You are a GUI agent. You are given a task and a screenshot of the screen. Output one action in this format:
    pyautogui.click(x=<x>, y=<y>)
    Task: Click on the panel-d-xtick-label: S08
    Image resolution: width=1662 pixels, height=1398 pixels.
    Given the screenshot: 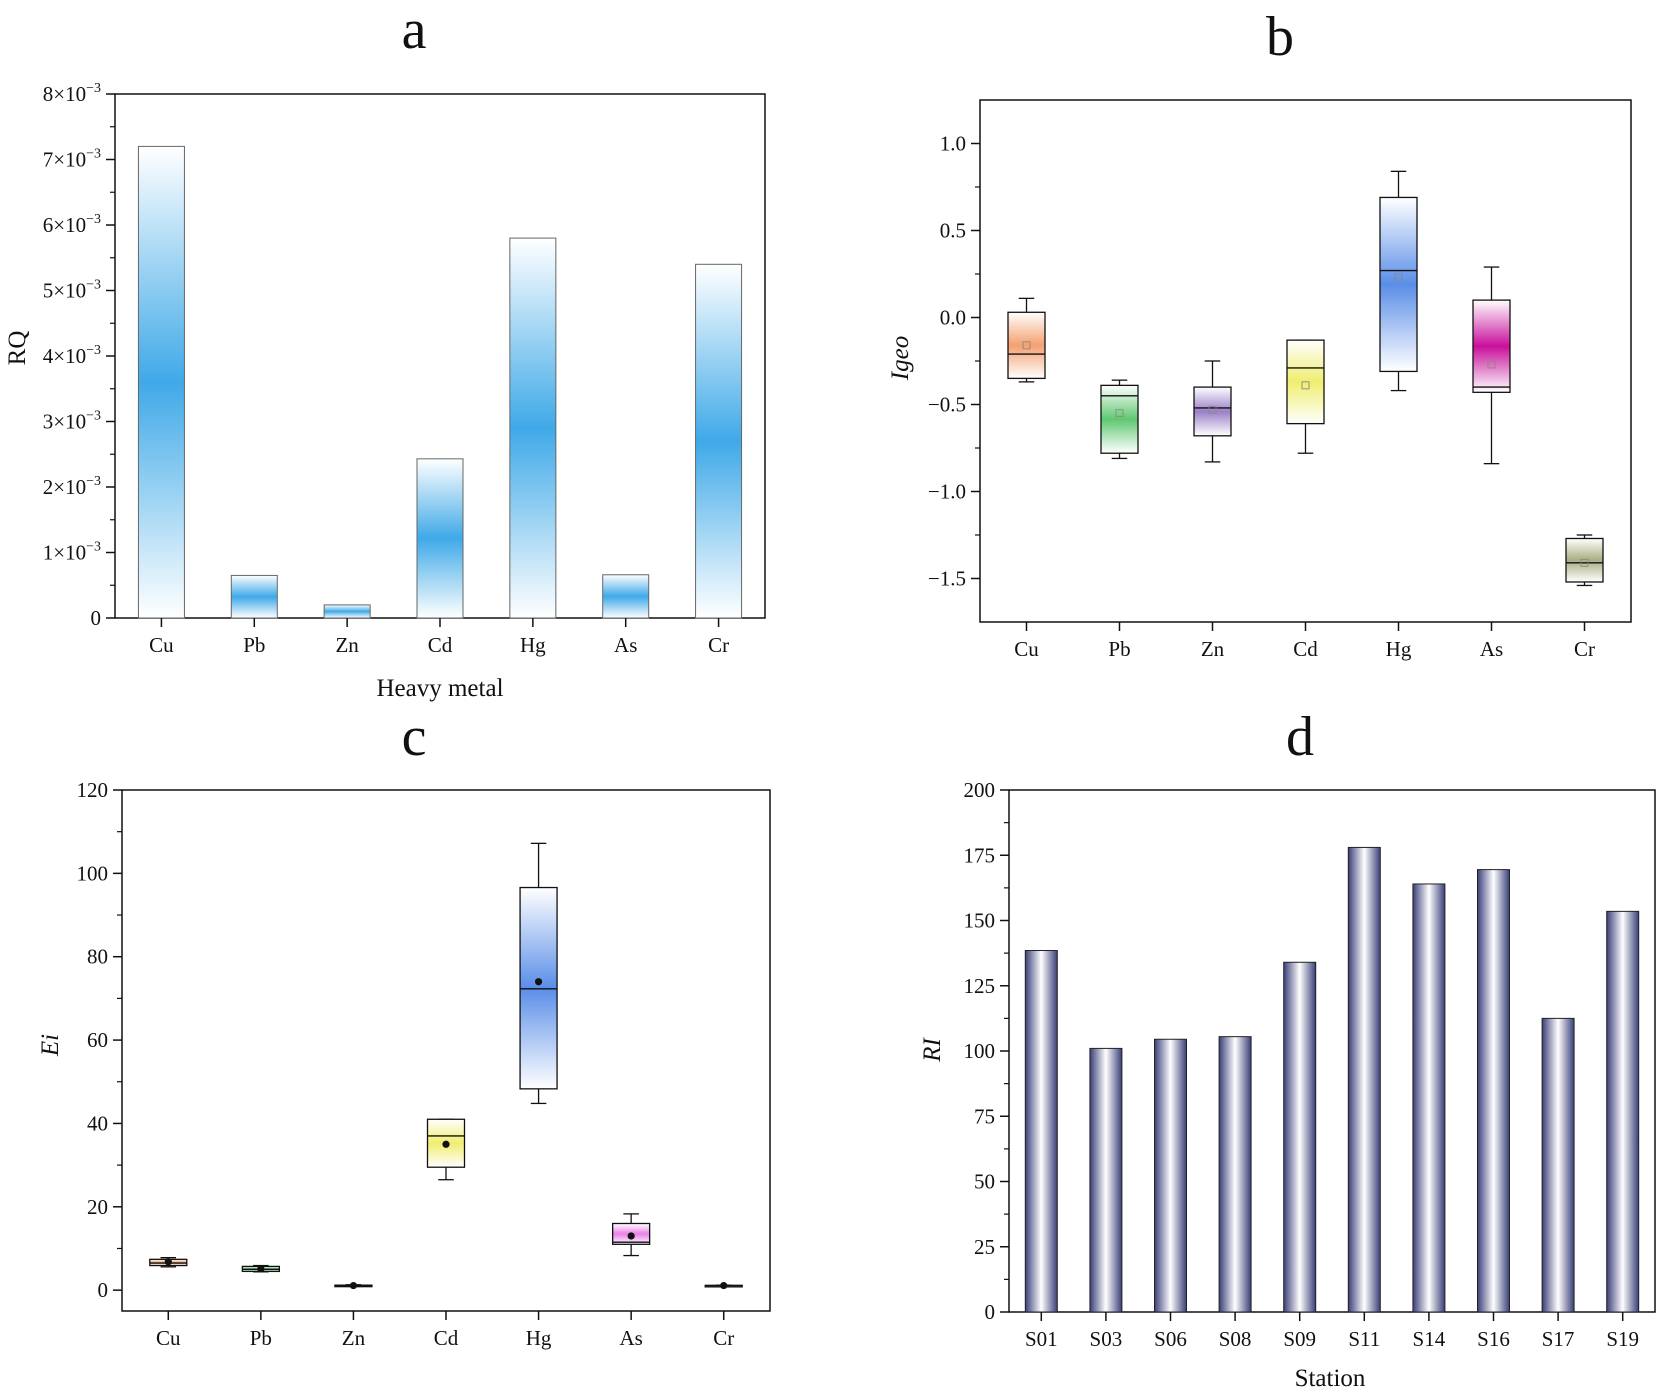 What is the action you would take?
    pyautogui.click(x=1235, y=1339)
    